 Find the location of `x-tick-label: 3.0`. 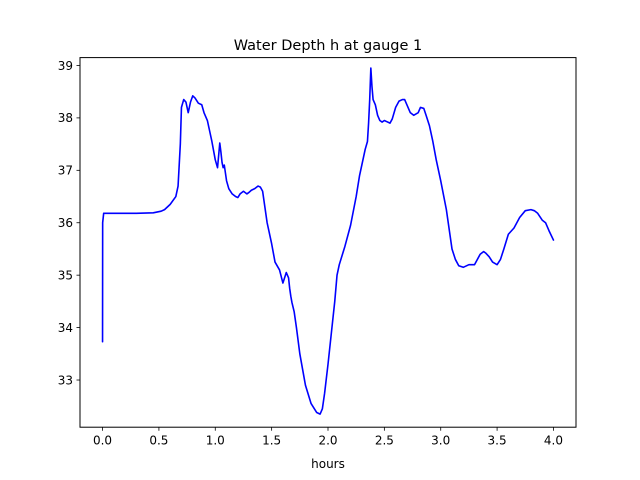

x-tick-label: 3.0 is located at coordinates (440, 441).